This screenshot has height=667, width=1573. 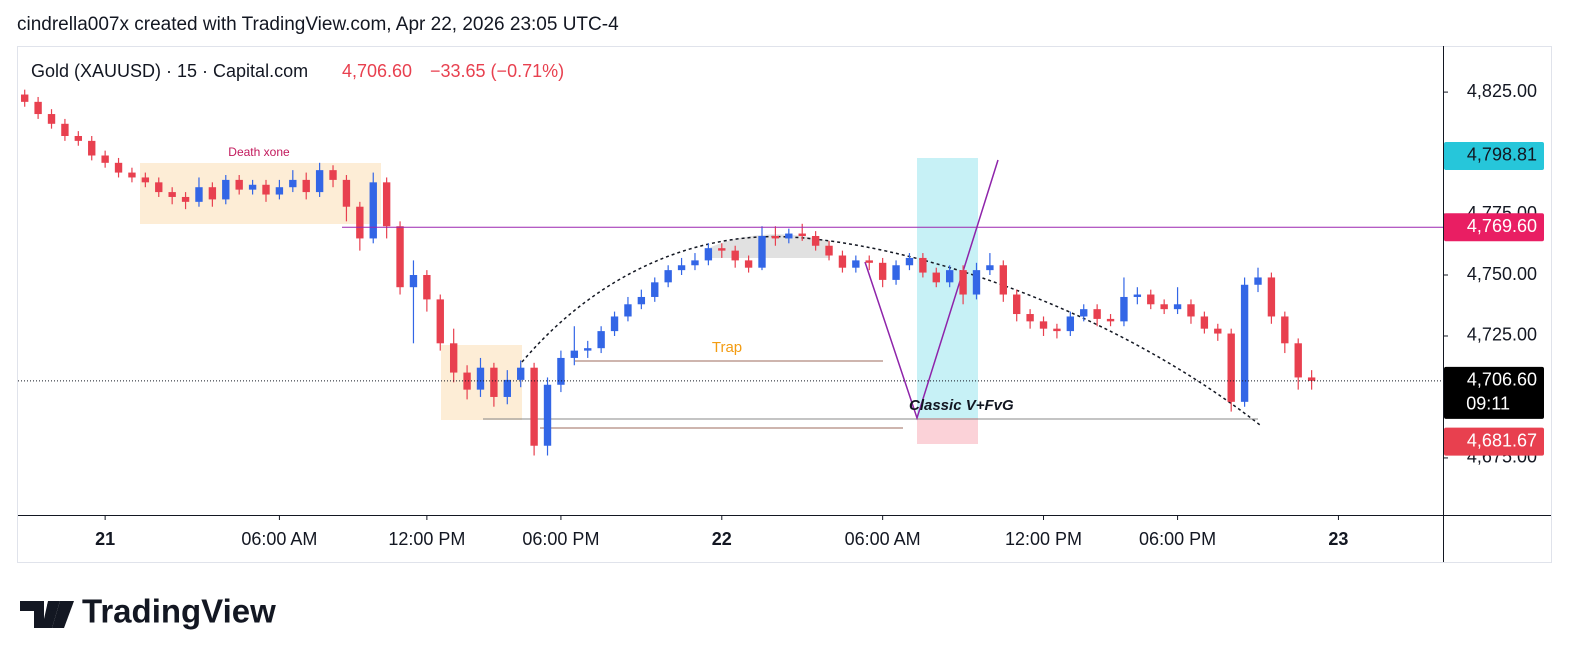 What do you see at coordinates (947, 431) in the screenshot?
I see `fvg-box` at bounding box center [947, 431].